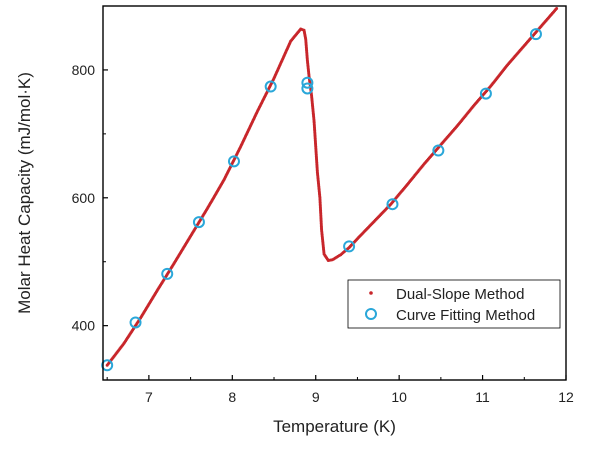 Image resolution: width=600 pixels, height=455 pixels. What do you see at coordinates (24, 193) in the screenshot?
I see `y-axis-label: Molar Heat Capacity (mJ/mol·K)` at bounding box center [24, 193].